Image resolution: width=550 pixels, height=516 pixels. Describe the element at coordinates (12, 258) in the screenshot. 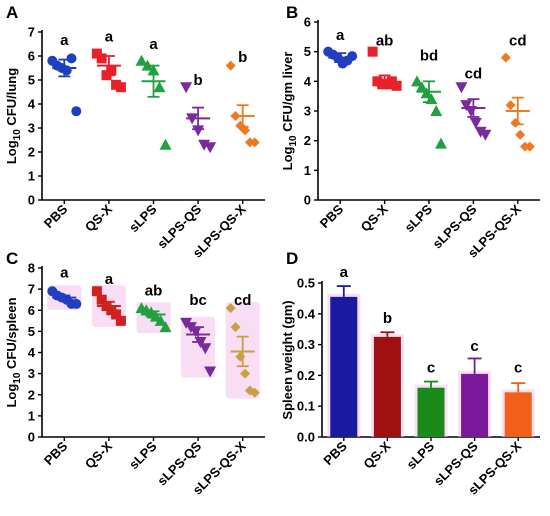

I see `panel-letter: C` at that location.